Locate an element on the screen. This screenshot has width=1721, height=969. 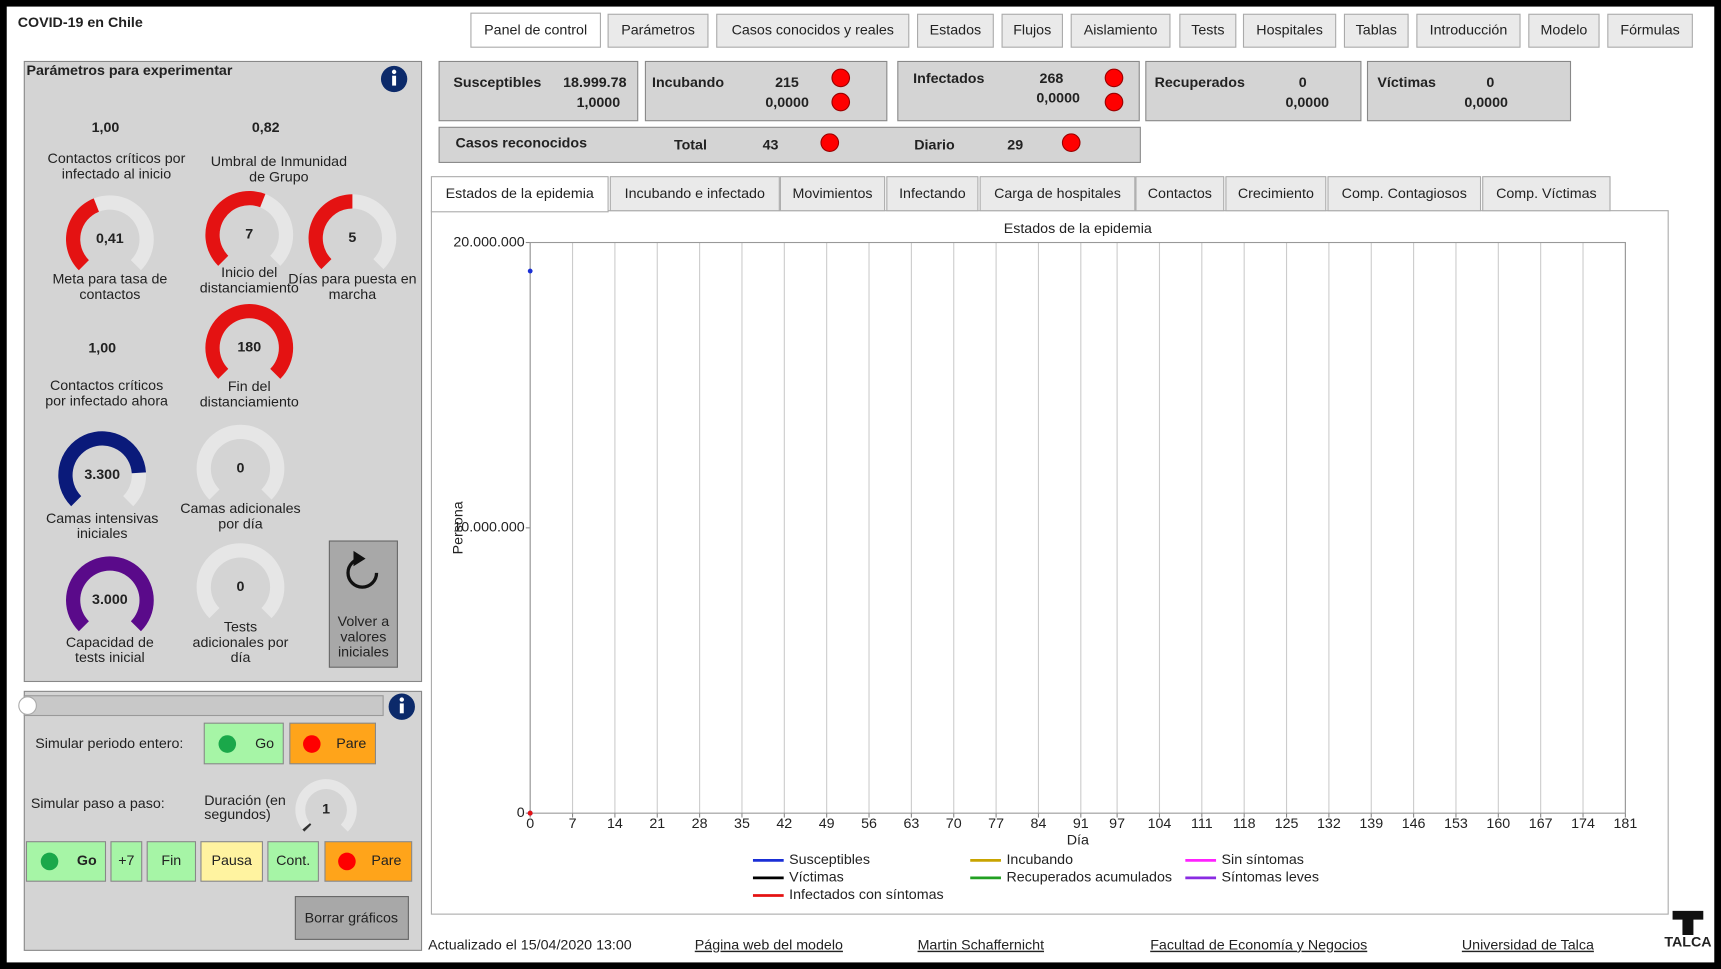
step-button-label: Cont. is located at coordinates (293, 861).